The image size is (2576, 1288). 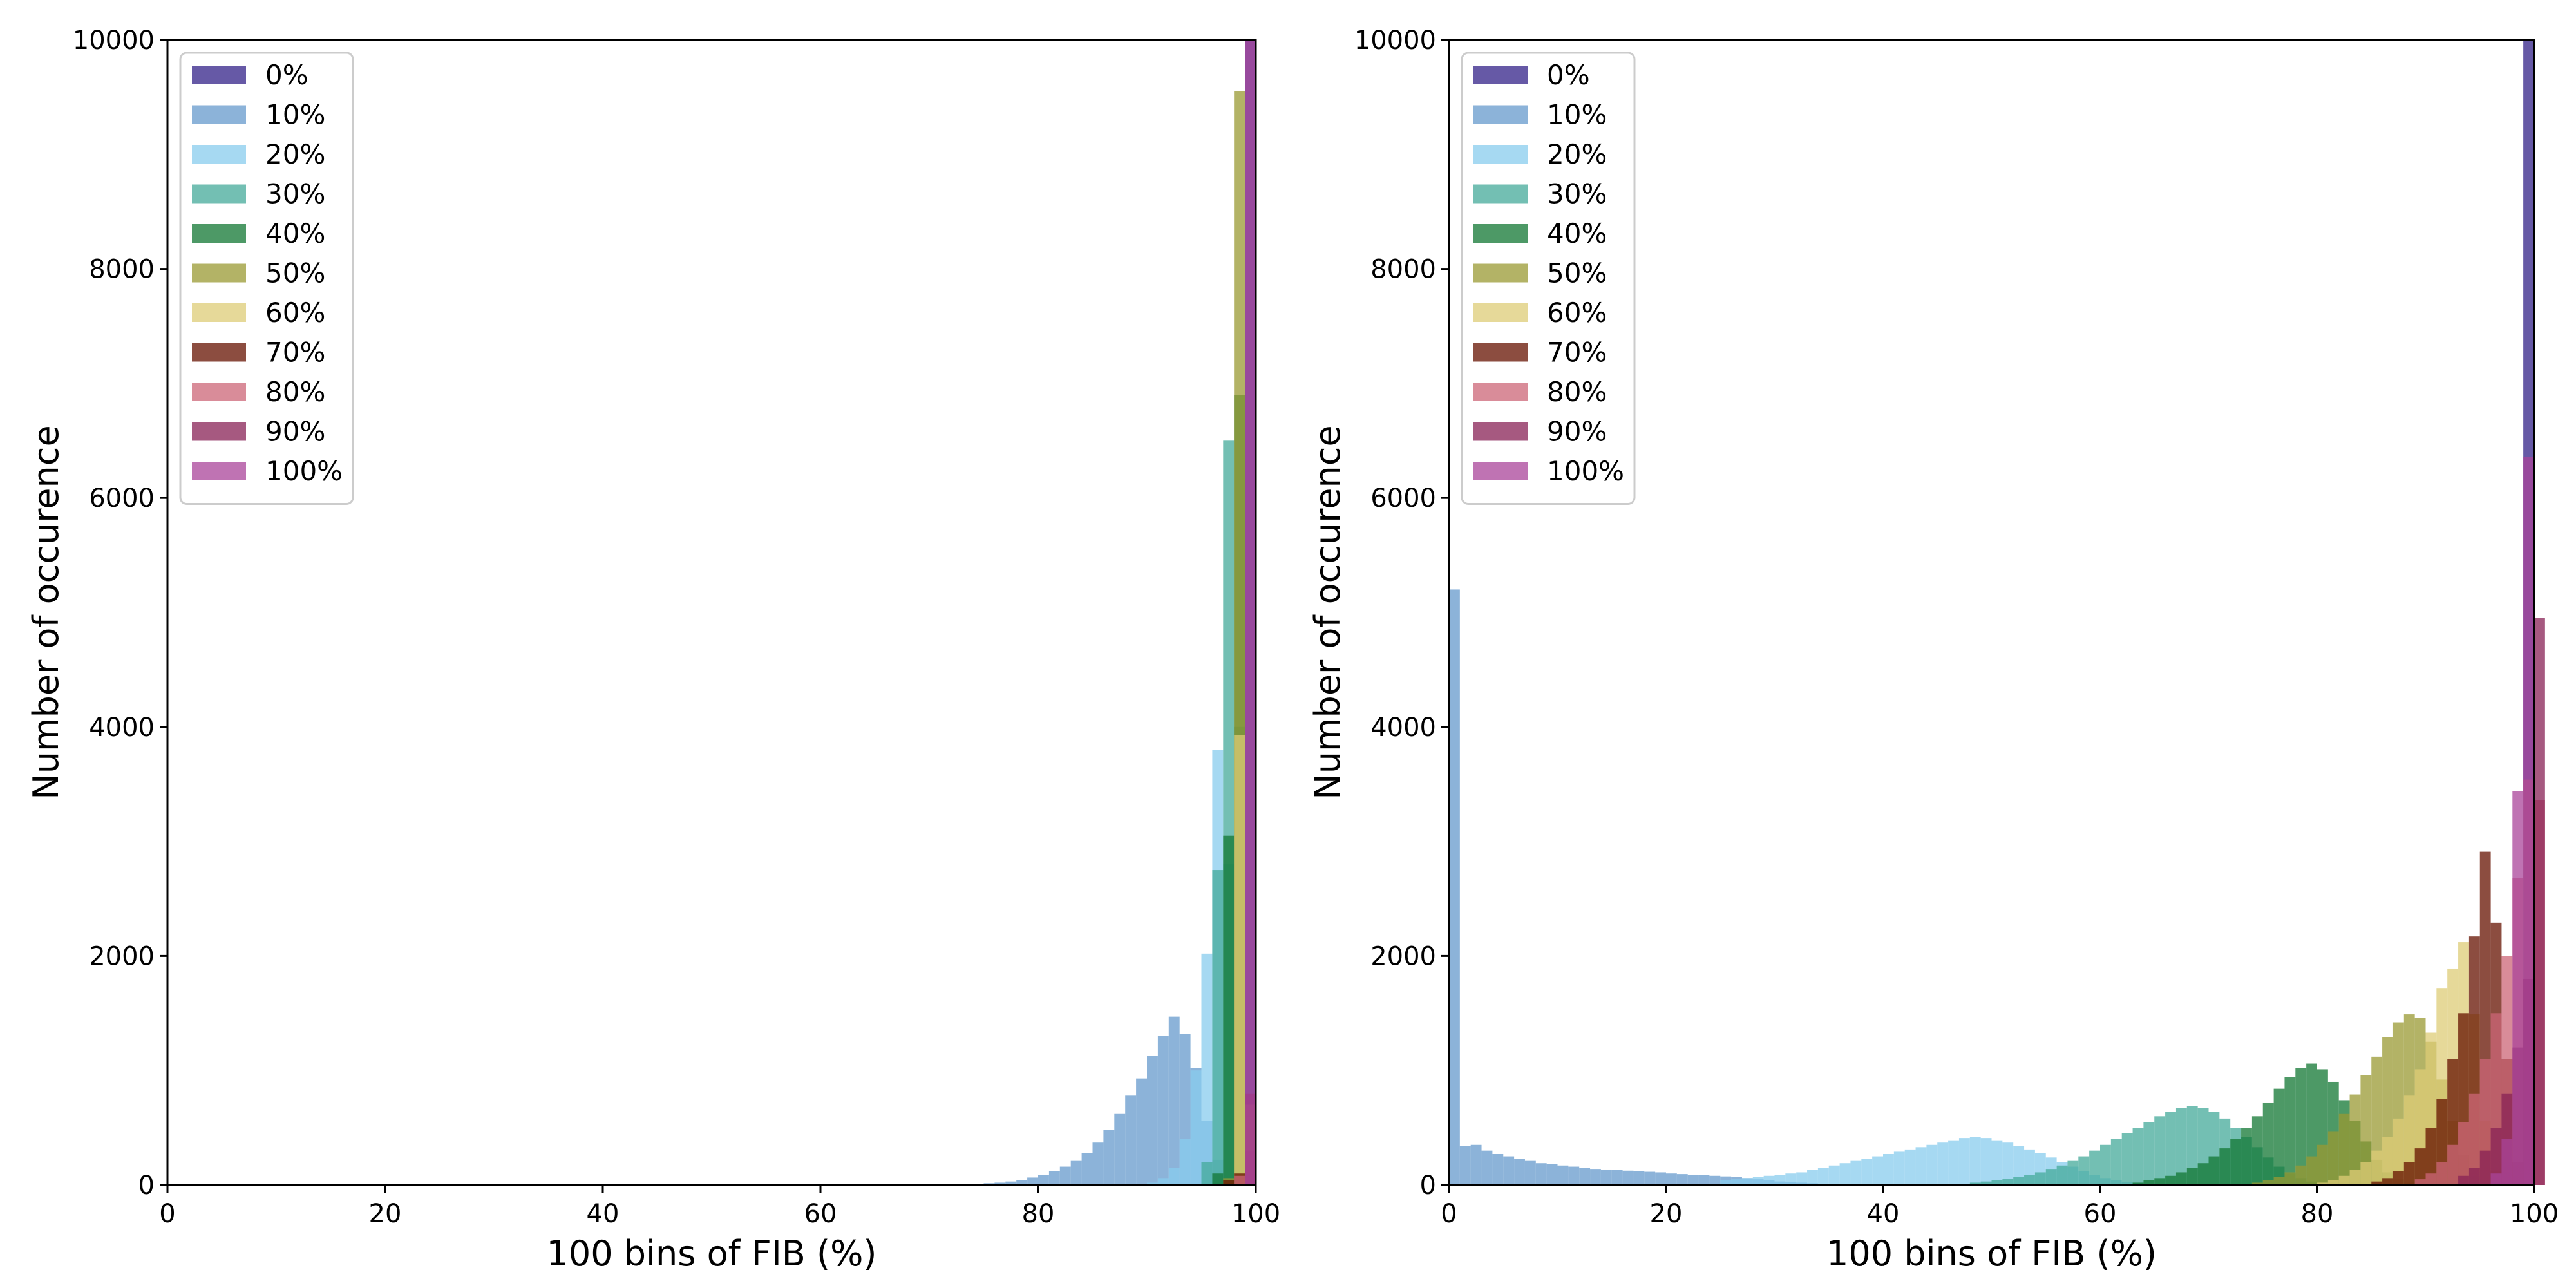 I want to click on x-tick-label: 60, so click(x=2101, y=1214).